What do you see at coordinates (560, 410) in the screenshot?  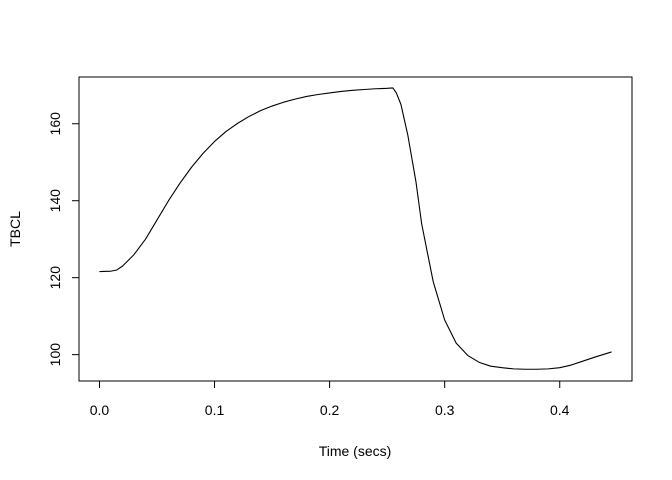 I see `x-tick-label: 0.4` at bounding box center [560, 410].